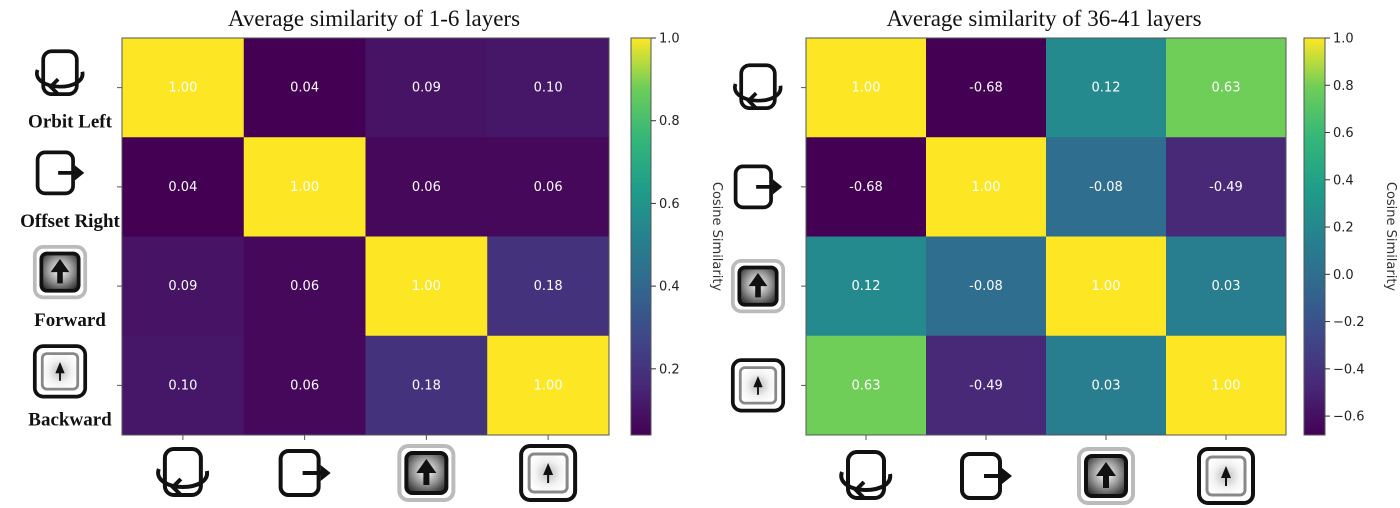  What do you see at coordinates (1349, 322) in the screenshot?
I see `colorbar-tick-label: −0.2` at bounding box center [1349, 322].